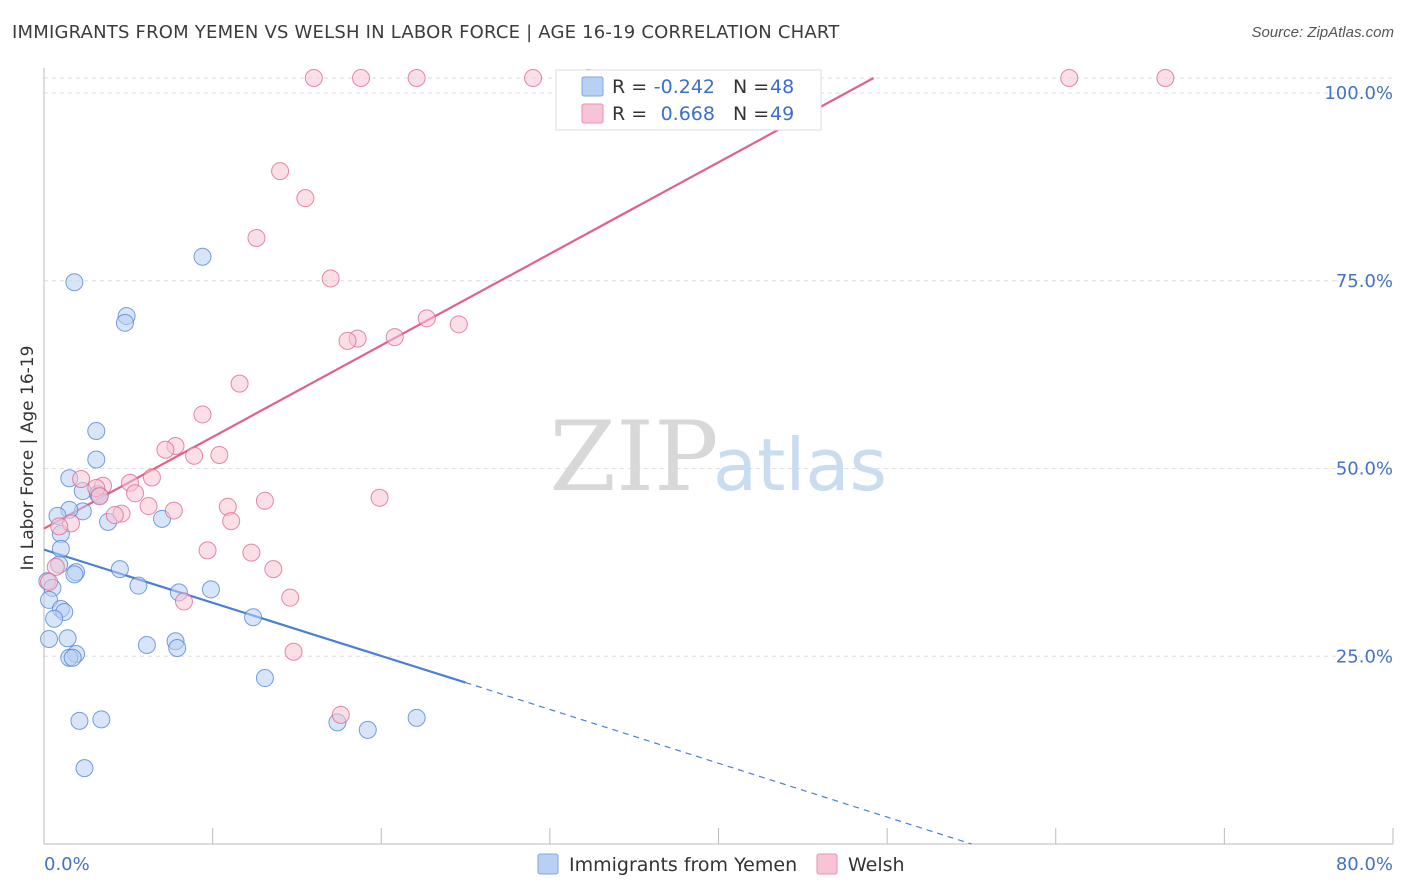 This screenshot has width=1406, height=892. I want to click on watermark: ZIP atlas, so click(718, 457).